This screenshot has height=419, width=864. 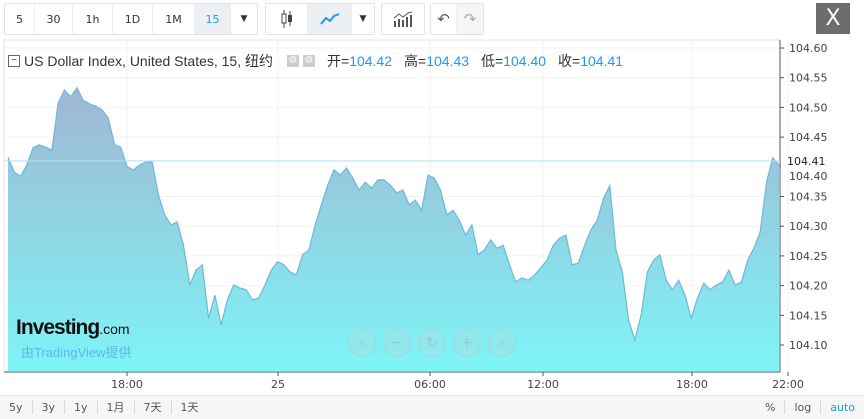 I want to click on percent-scale-toggle: %, so click(x=771, y=407).